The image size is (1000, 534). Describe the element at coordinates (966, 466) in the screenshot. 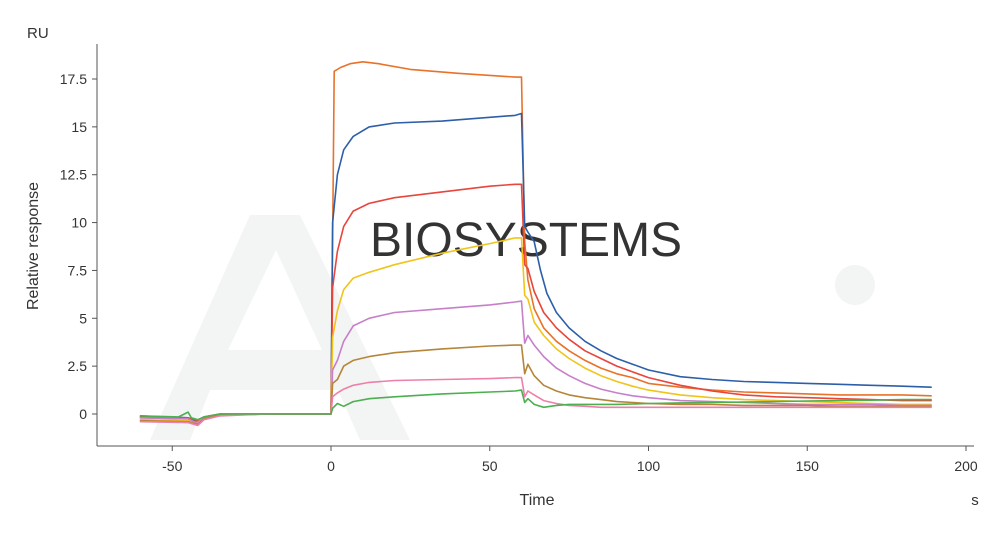

I see `x-tick-label: 200` at that location.